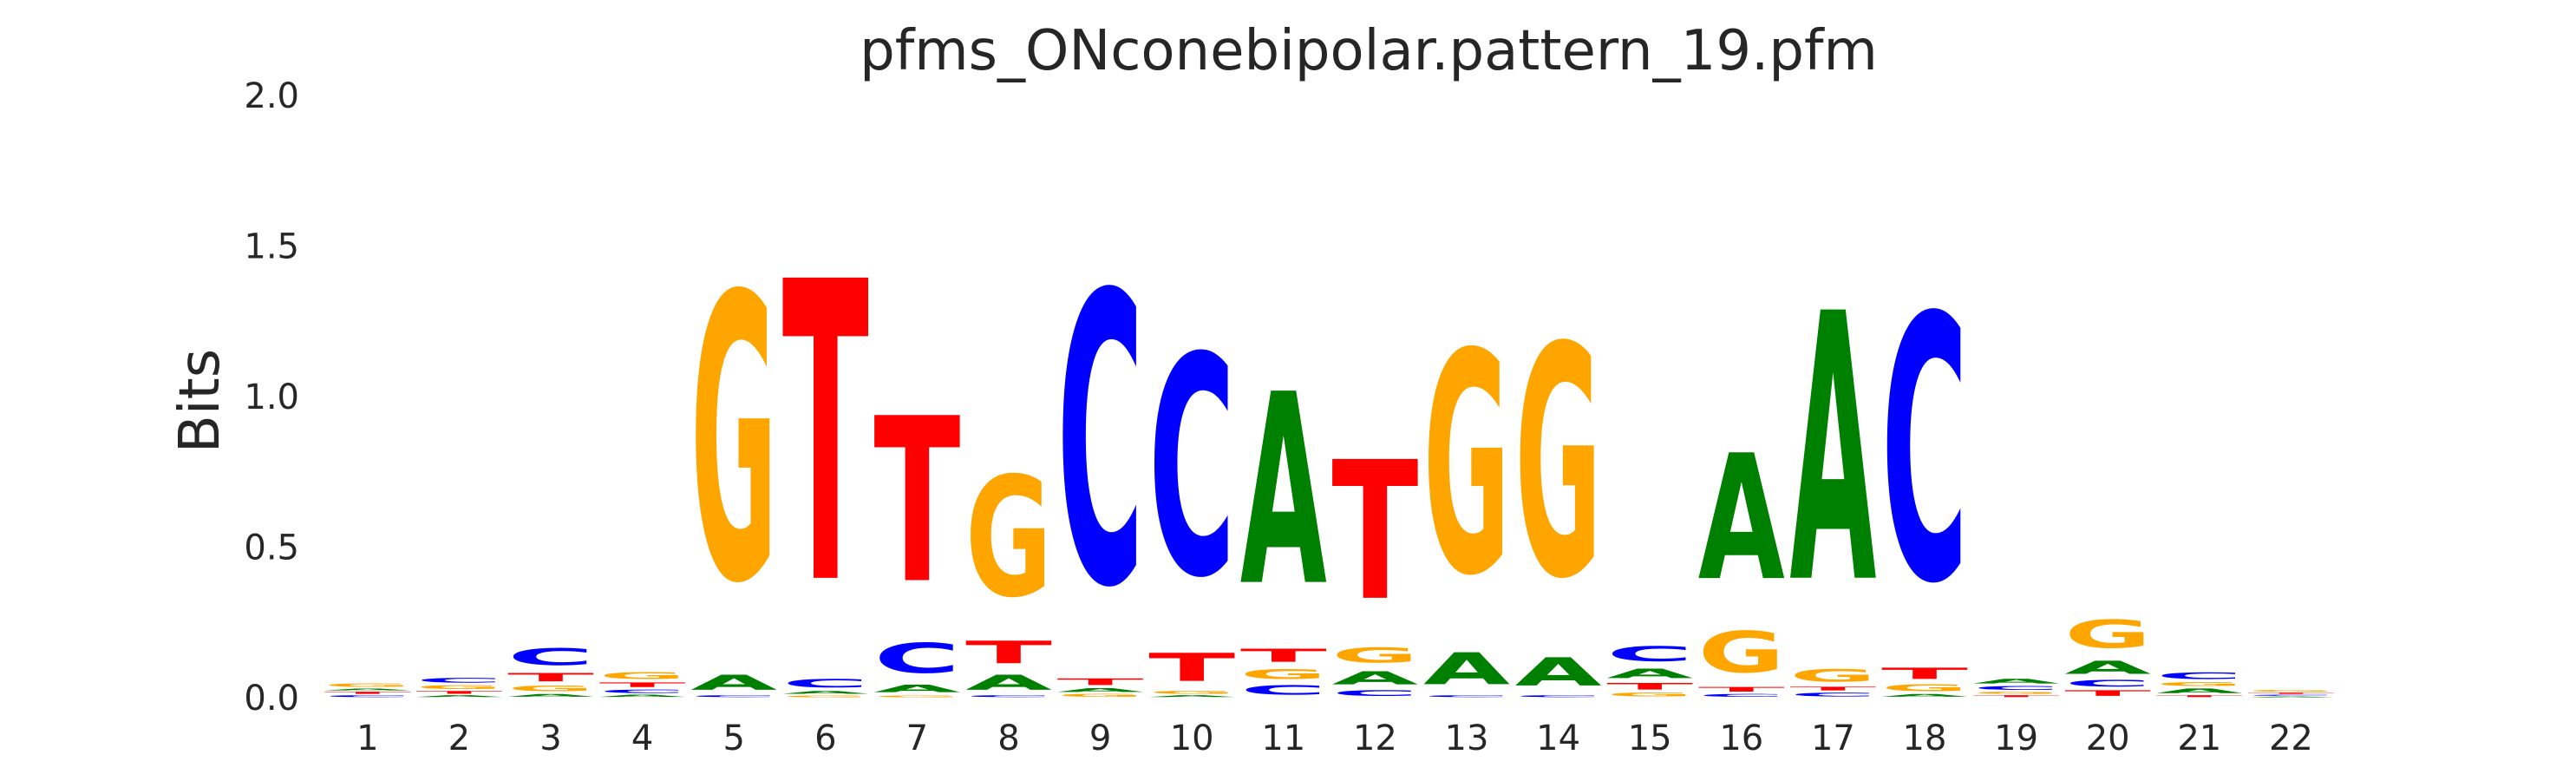 Image resolution: width=2576 pixels, height=781 pixels. Describe the element at coordinates (271, 397) in the screenshot. I see `y-tick-label: 1.0` at that location.